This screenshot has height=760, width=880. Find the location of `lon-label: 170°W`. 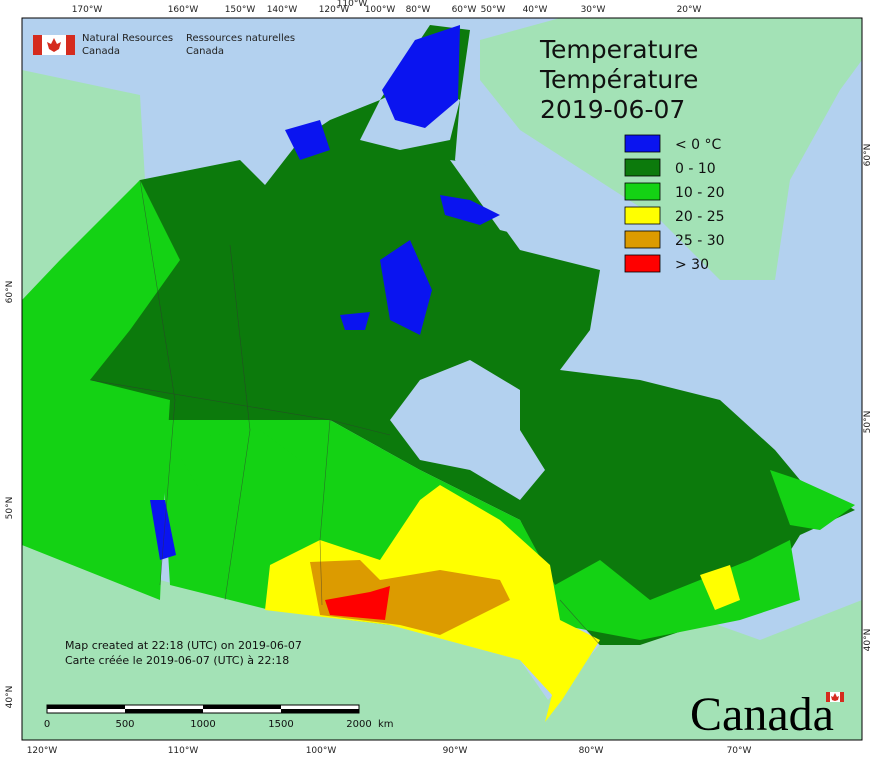

lon-label: 170°W is located at coordinates (87, 10).